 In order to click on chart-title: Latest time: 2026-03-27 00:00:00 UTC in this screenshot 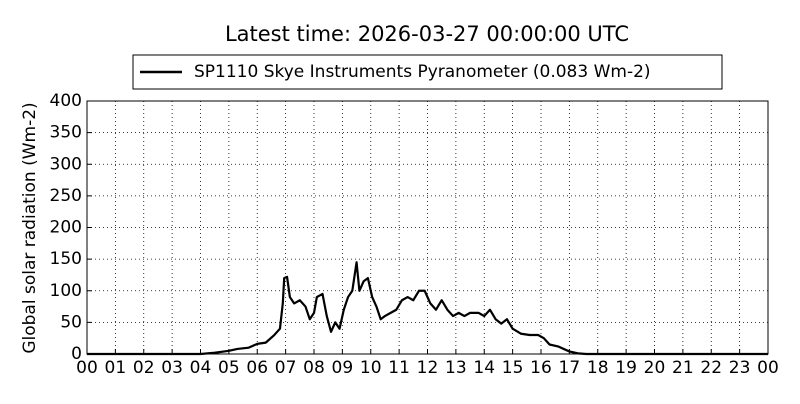, I will do `click(427, 34)`.